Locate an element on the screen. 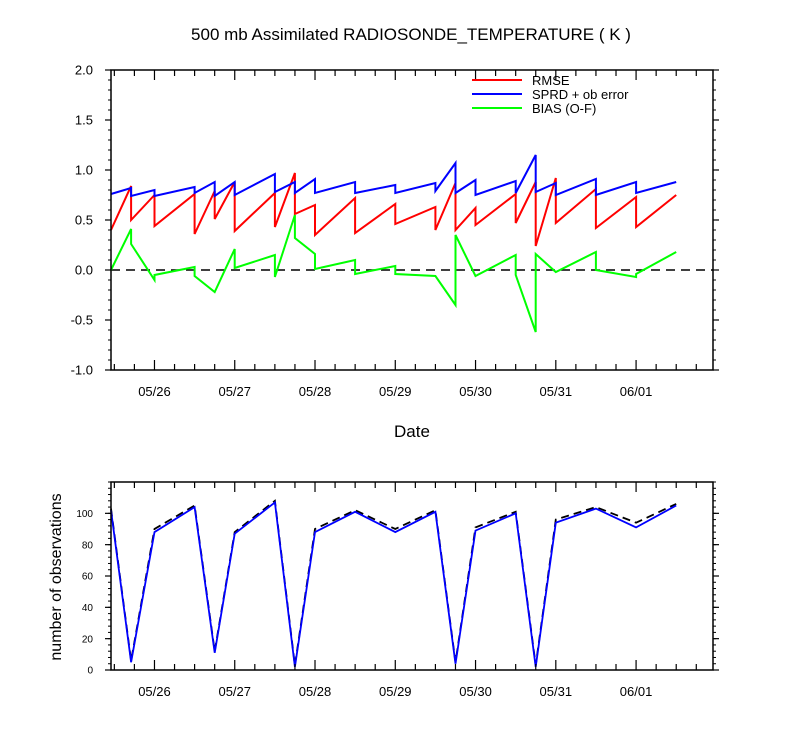 The height and width of the screenshot is (755, 800). y-tick-label: 20 is located at coordinates (88, 639).